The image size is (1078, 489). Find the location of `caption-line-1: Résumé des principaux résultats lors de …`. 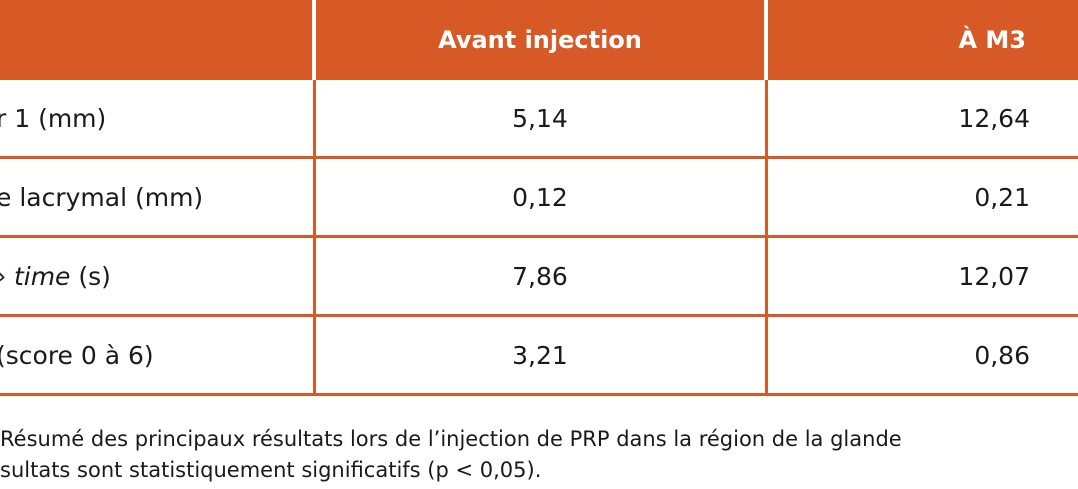

caption-line-1: Résumé des principaux résultats lors de … is located at coordinates (451, 439).